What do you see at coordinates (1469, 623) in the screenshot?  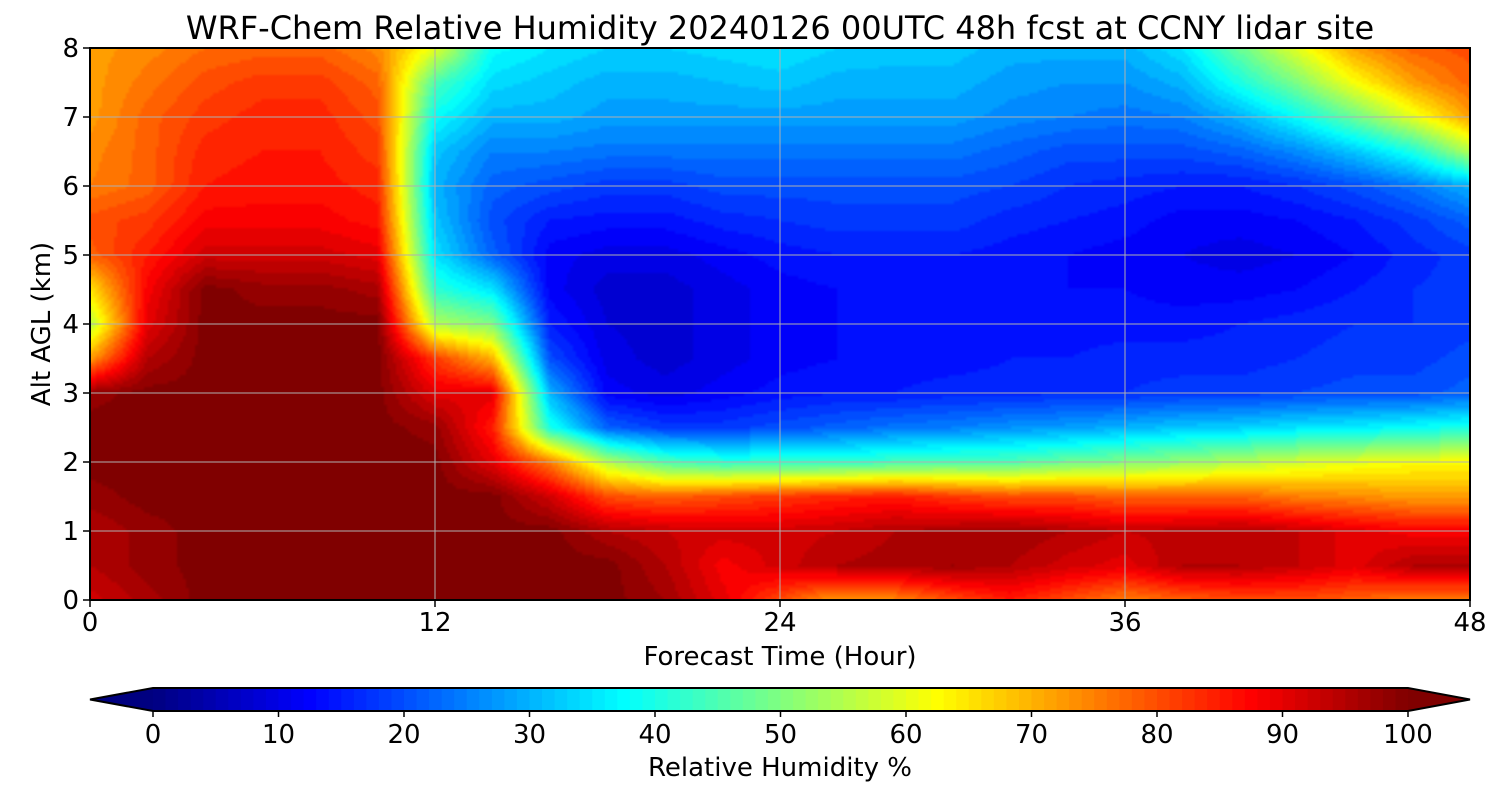 I see `x-tick-label: 48` at bounding box center [1469, 623].